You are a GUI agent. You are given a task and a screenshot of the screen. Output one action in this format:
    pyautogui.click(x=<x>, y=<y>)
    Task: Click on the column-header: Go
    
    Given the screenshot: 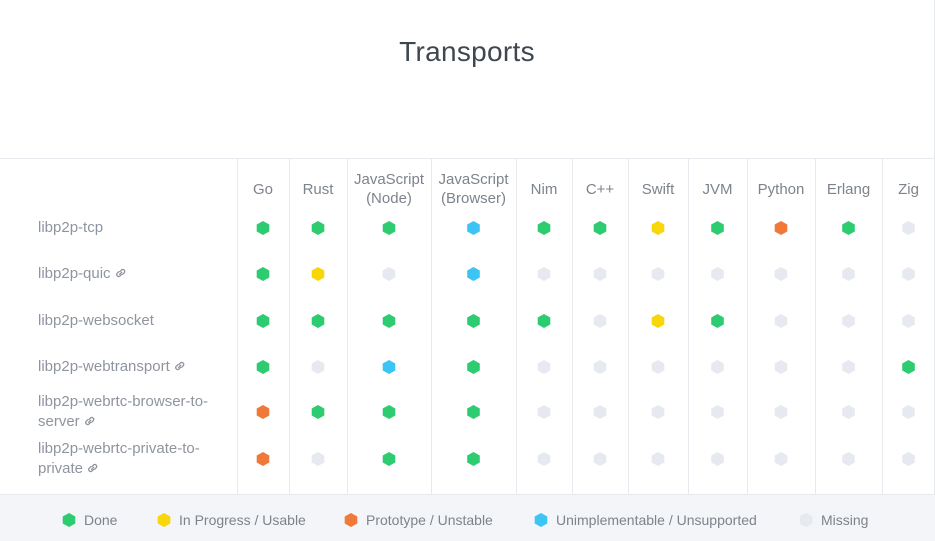 What is the action you would take?
    pyautogui.click(x=262, y=189)
    